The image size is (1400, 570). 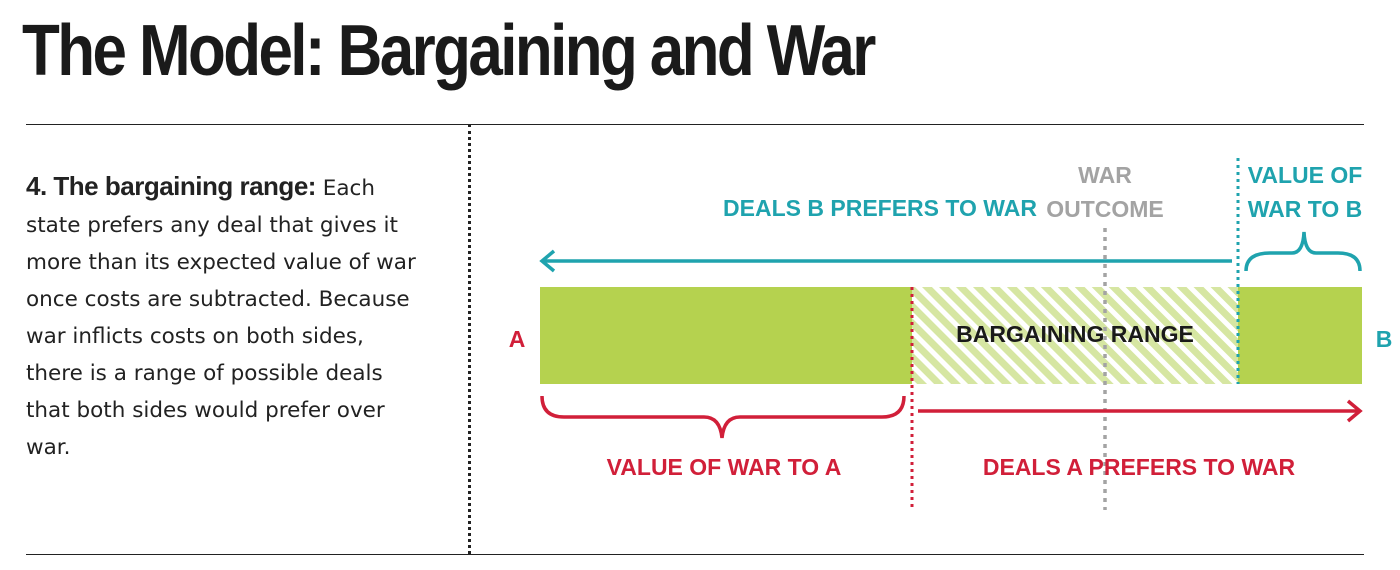 What do you see at coordinates (1305, 175) in the screenshot?
I see `value-war-b-label-line1: VALUE OF` at bounding box center [1305, 175].